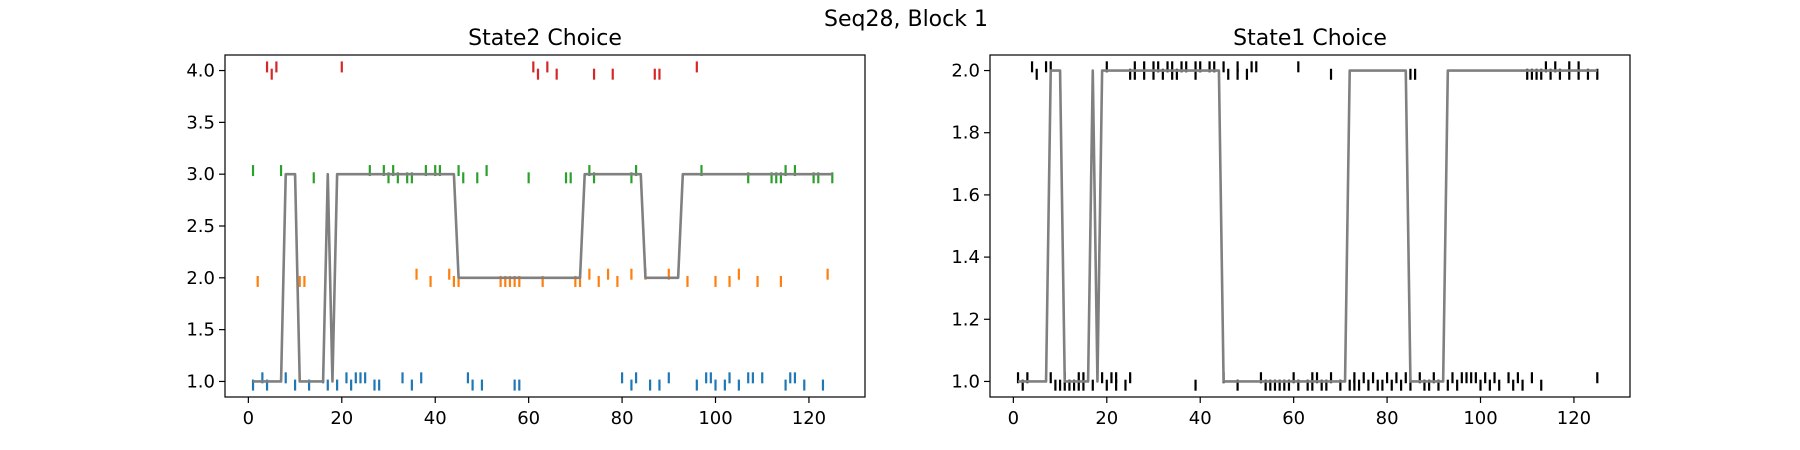 Image resolution: width=1800 pixels, height=450 pixels. I want to click on state2-x-tick-label: 40, so click(435, 418).